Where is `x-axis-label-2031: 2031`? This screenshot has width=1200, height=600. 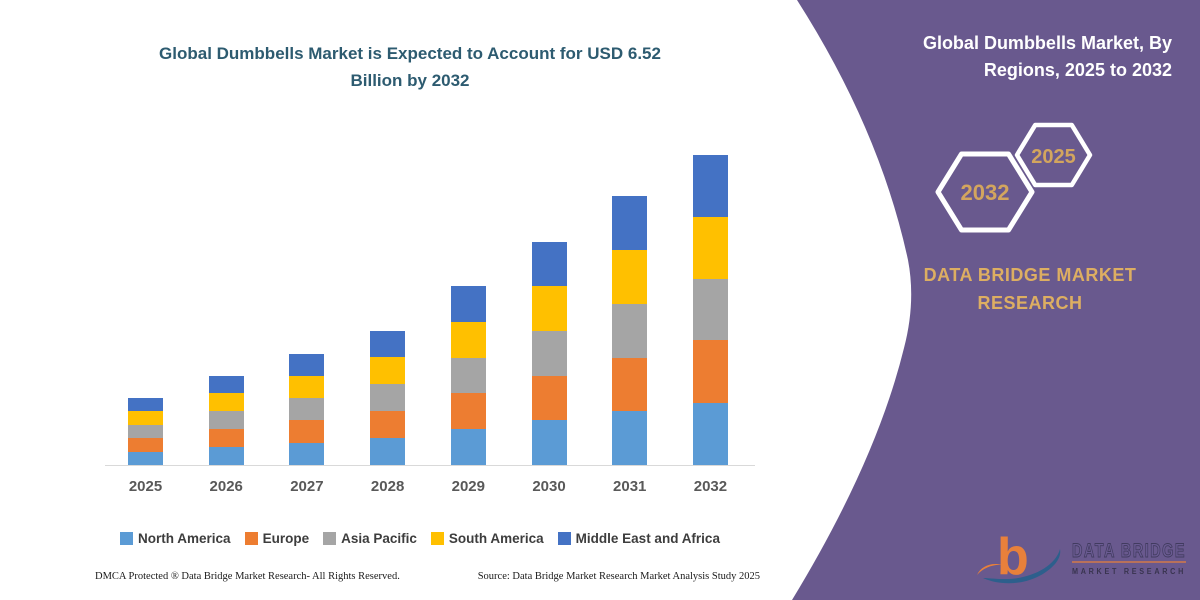 x-axis-label-2031: 2031 is located at coordinates (629, 486).